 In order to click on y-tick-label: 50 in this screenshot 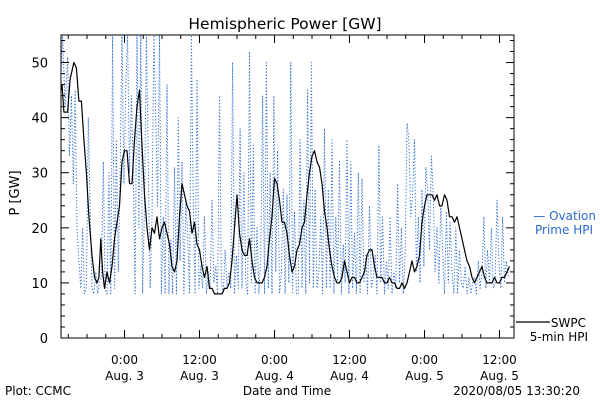, I will do `click(39, 64)`.